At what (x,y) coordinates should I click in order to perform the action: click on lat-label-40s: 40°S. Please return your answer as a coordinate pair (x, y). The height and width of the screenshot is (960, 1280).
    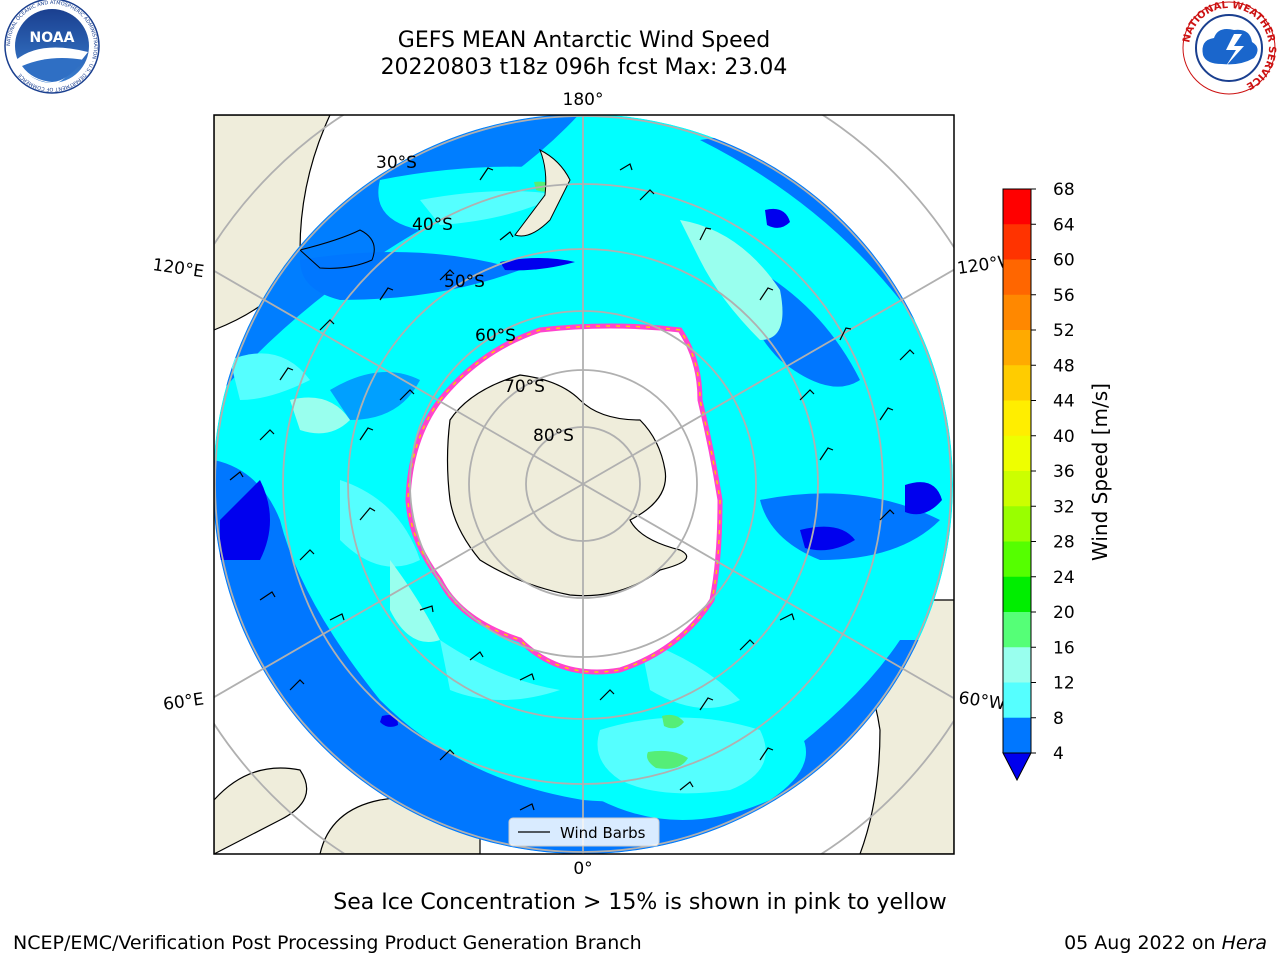
    Looking at the image, I should click on (432, 225).